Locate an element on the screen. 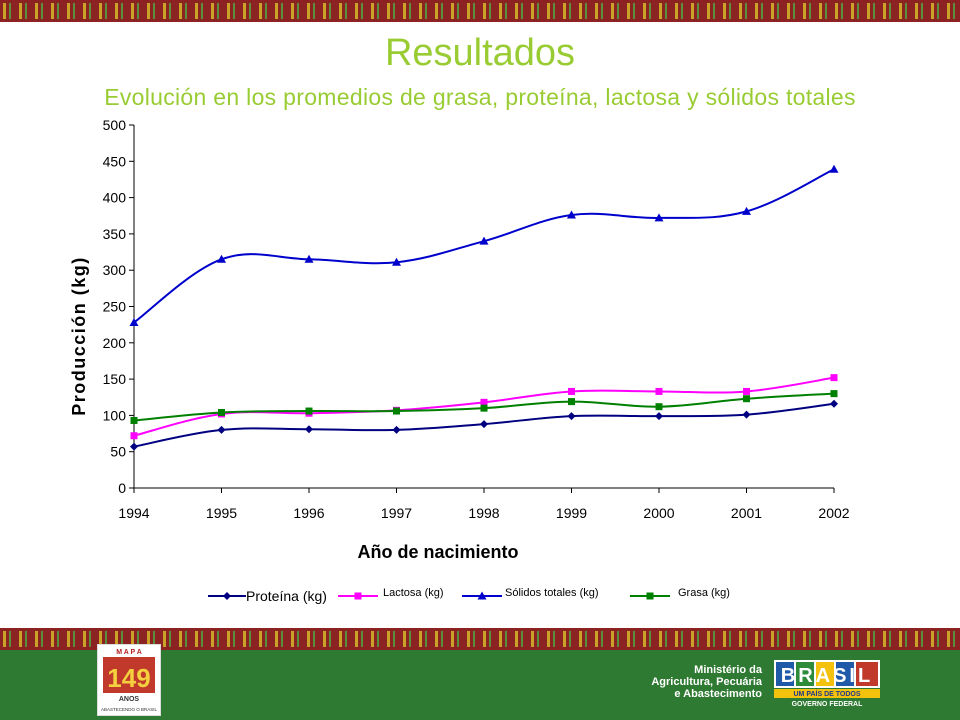 This screenshot has height=720, width=960. y-tick-label: 500 is located at coordinates (115, 125).